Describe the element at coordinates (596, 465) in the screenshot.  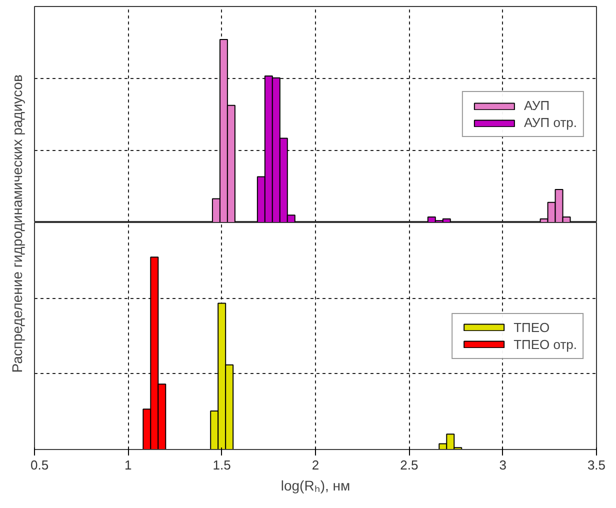
I see `x-tick-label: 3.5` at that location.